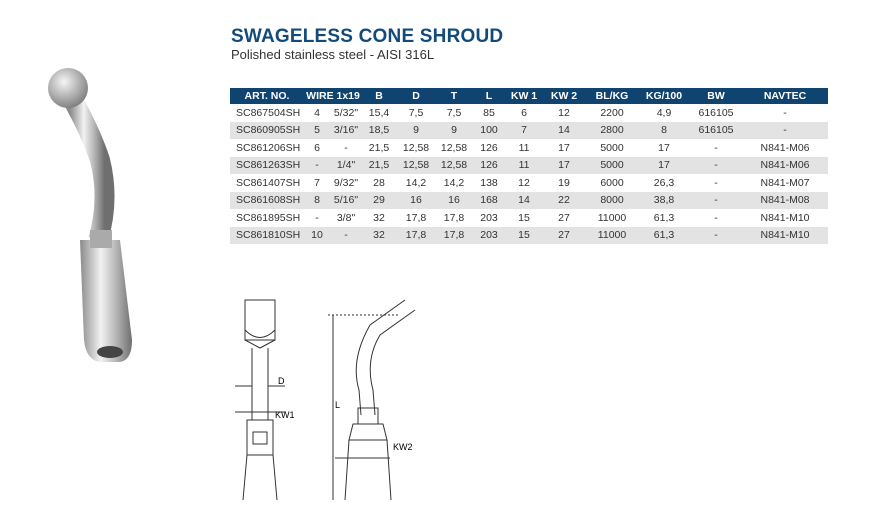 This screenshot has height=518, width=870. What do you see at coordinates (612, 217) in the screenshot?
I see `table-cell: 11000` at bounding box center [612, 217].